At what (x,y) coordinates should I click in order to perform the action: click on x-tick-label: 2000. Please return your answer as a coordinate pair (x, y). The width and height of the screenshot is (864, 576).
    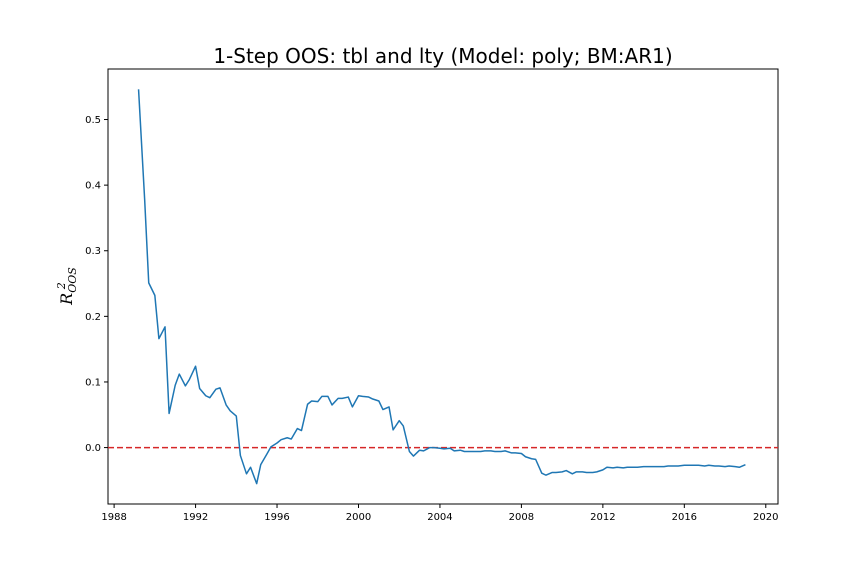
    Looking at the image, I should click on (358, 517).